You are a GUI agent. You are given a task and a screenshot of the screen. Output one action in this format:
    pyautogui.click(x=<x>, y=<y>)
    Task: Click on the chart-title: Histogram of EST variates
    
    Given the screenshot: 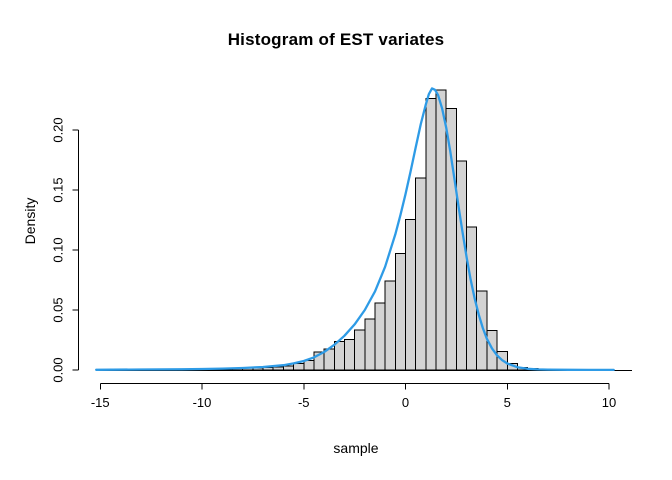 What is the action you would take?
    pyautogui.click(x=336, y=39)
    